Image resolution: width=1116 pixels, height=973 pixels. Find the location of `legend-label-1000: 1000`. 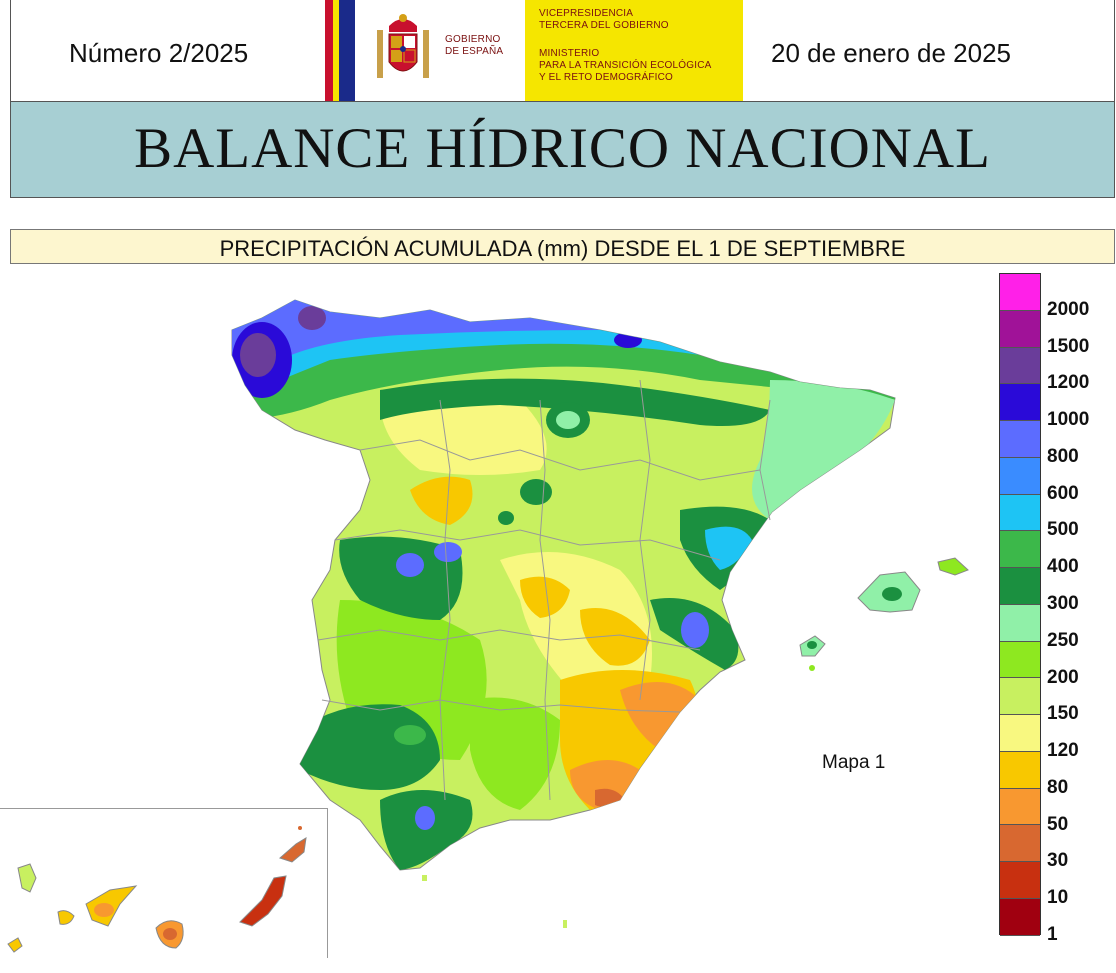

legend-label-1000: 1000 is located at coordinates (1068, 420).